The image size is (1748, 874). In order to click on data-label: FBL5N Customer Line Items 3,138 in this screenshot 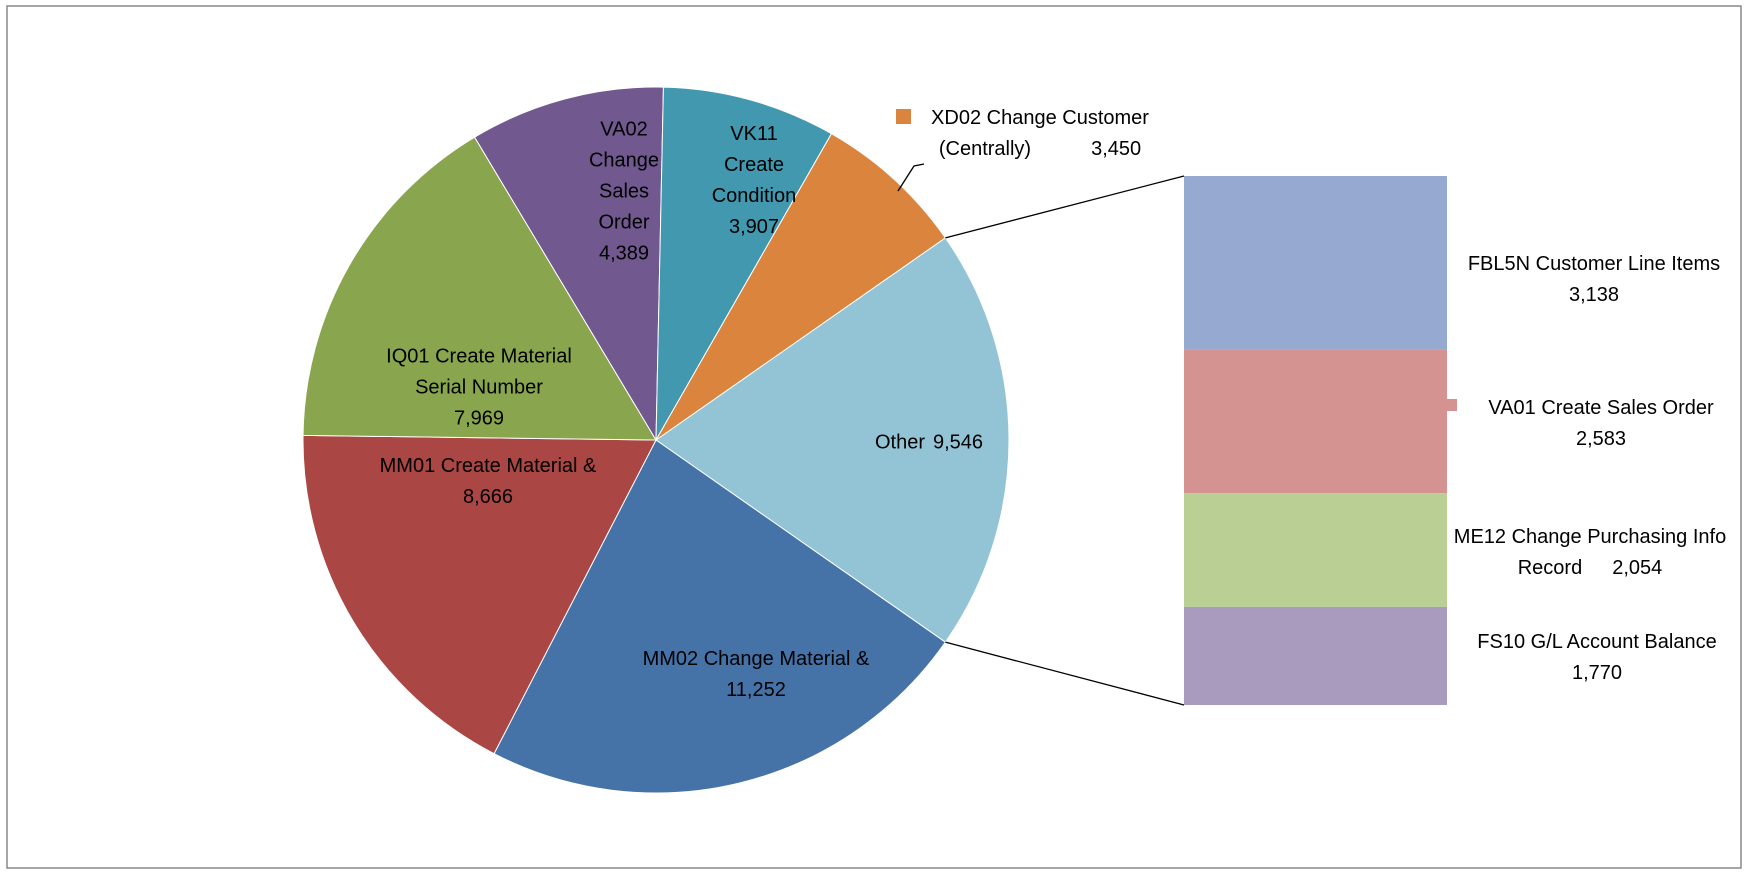, I will do `click(1594, 280)`.